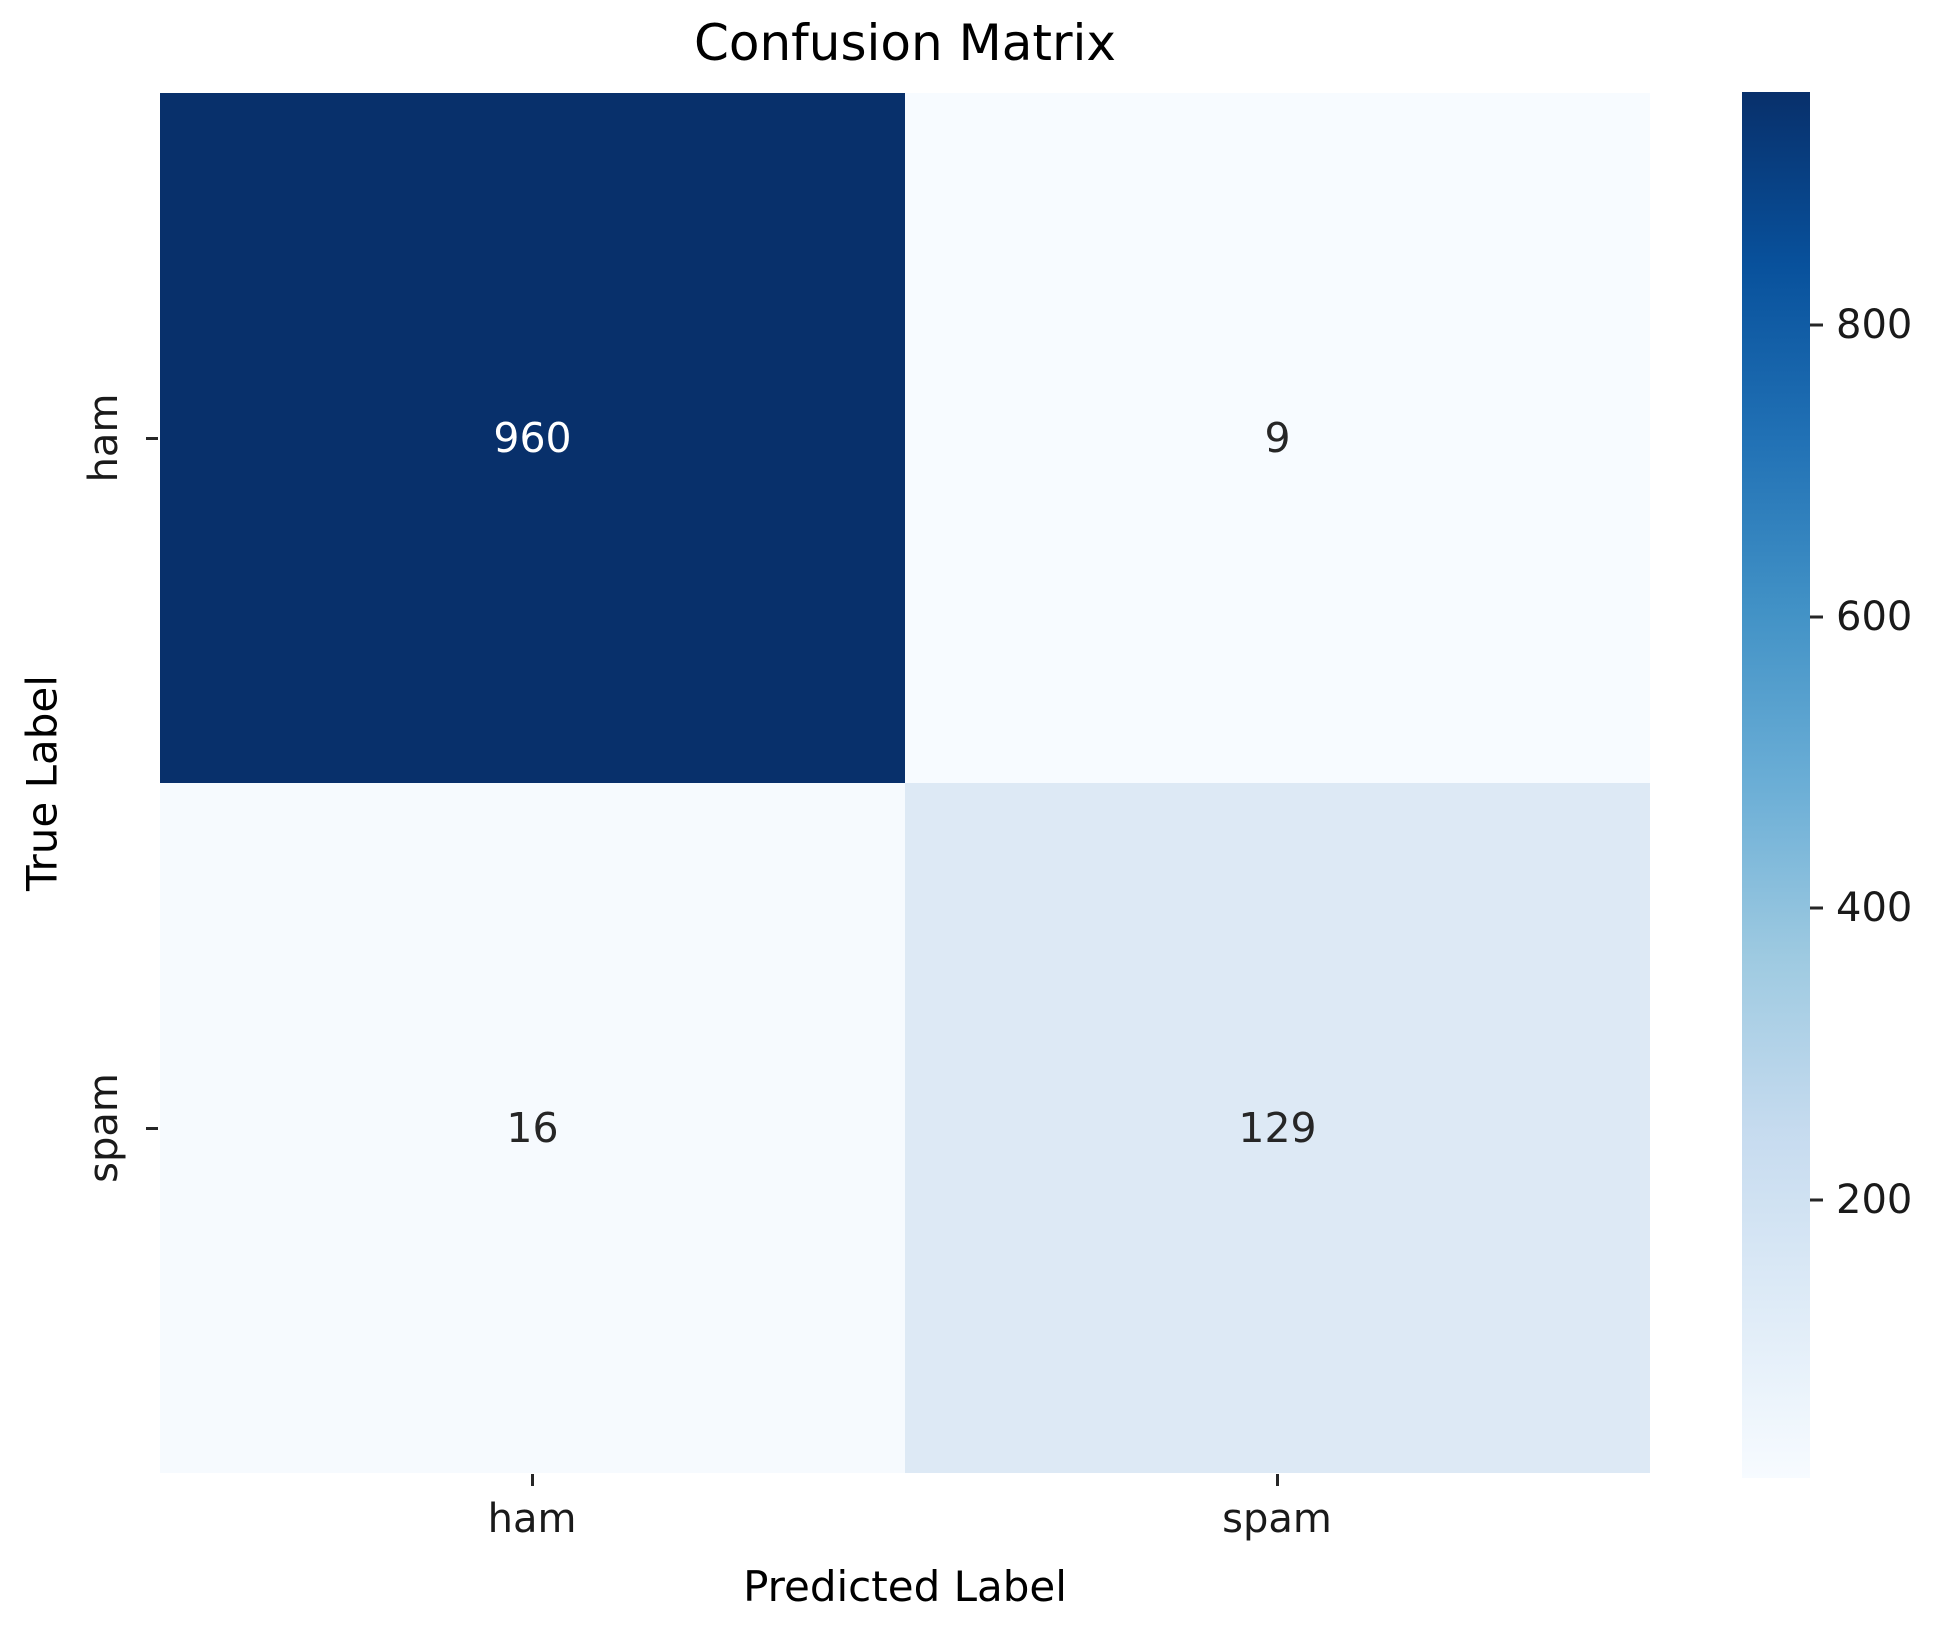 This screenshot has width=1948, height=1638. What do you see at coordinates (1874, 325) in the screenshot?
I see `colorbar-tick-label: 800` at bounding box center [1874, 325].